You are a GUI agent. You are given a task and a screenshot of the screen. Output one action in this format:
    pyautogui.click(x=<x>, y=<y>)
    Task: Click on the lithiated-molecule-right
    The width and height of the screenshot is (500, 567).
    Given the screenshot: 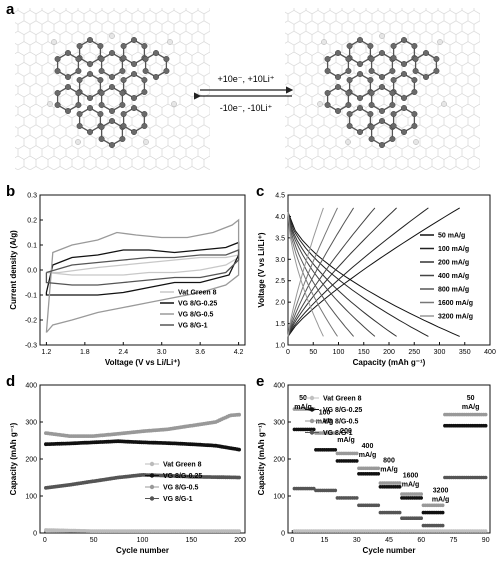 What is the action you would take?
    pyautogui.click(x=382, y=90)
    